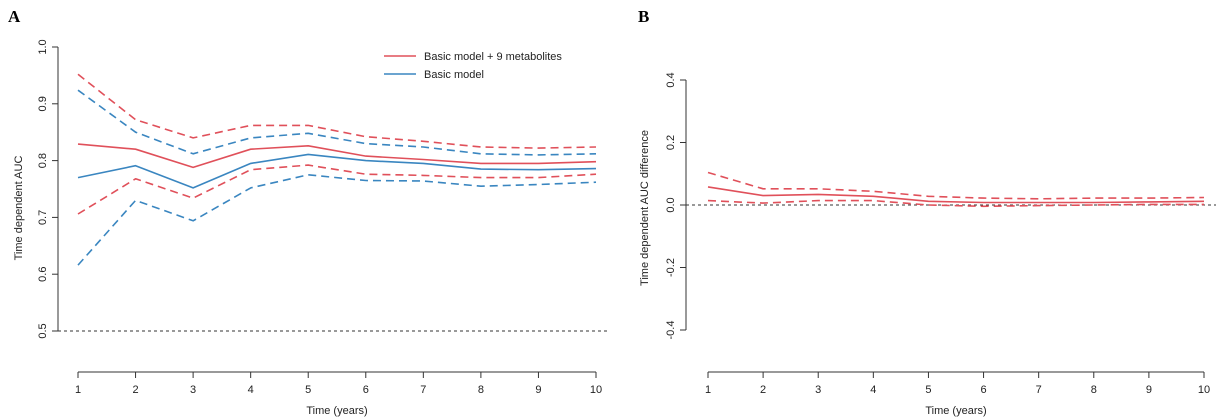  I want to click on y-tick-label: 0.6, so click(43, 274).